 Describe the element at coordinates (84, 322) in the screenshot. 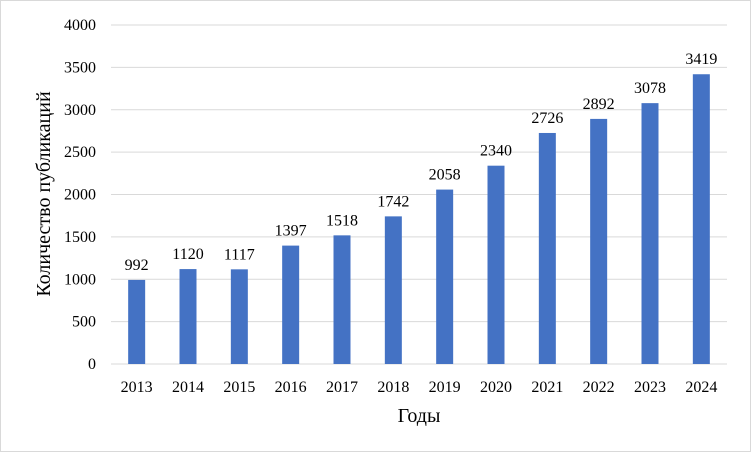

I see `y-tick-label: 500` at that location.